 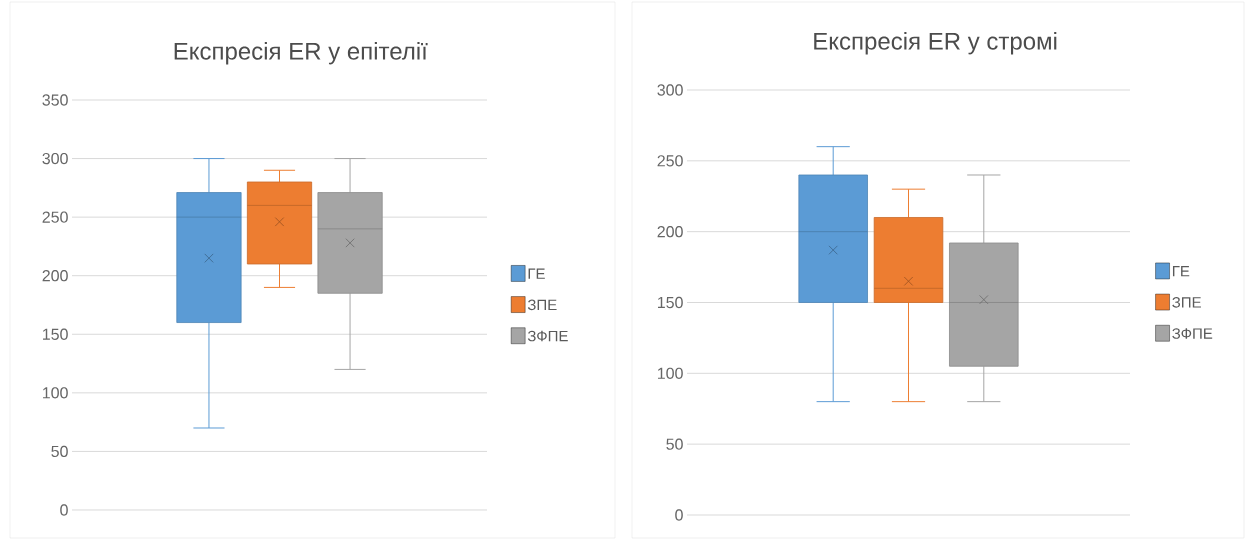 I want to click on chart-title: Експресія ER у епітелії, so click(x=301, y=53).